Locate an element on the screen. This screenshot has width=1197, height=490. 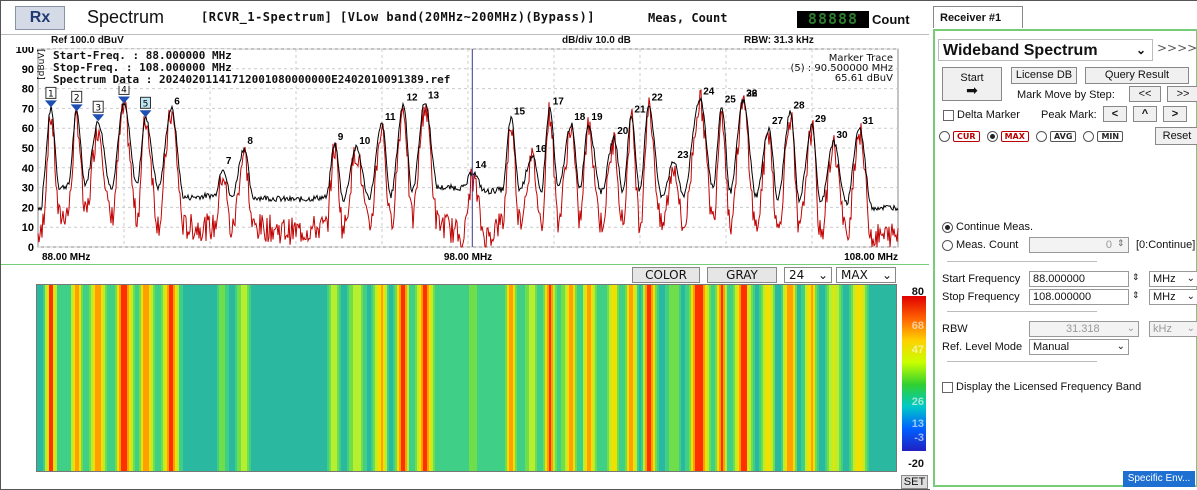
start-frequency-input: 88.000000 is located at coordinates (1079, 279).